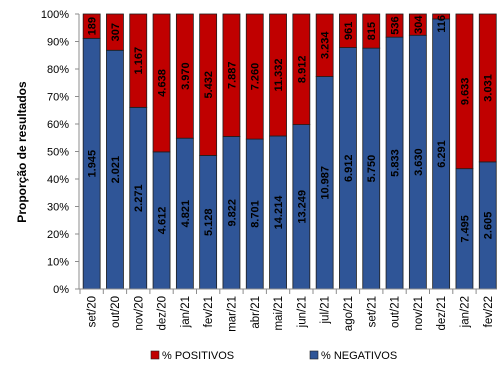 This screenshot has width=497, height=365. Describe the element at coordinates (359, 356) in the screenshot. I see `legend-label-negativos: % NEGATIVOS` at that location.